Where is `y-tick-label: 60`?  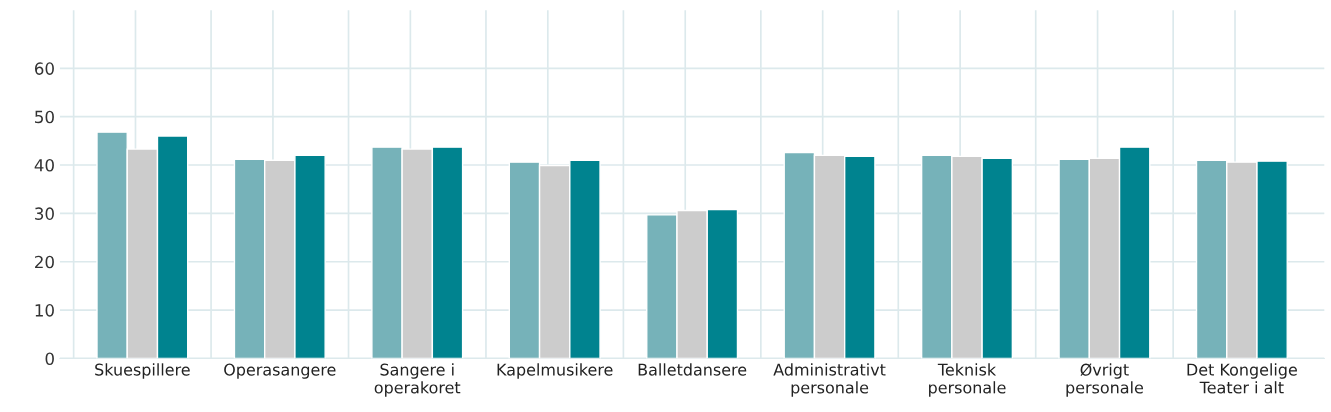
y-tick-label: 60 is located at coordinates (44, 68).